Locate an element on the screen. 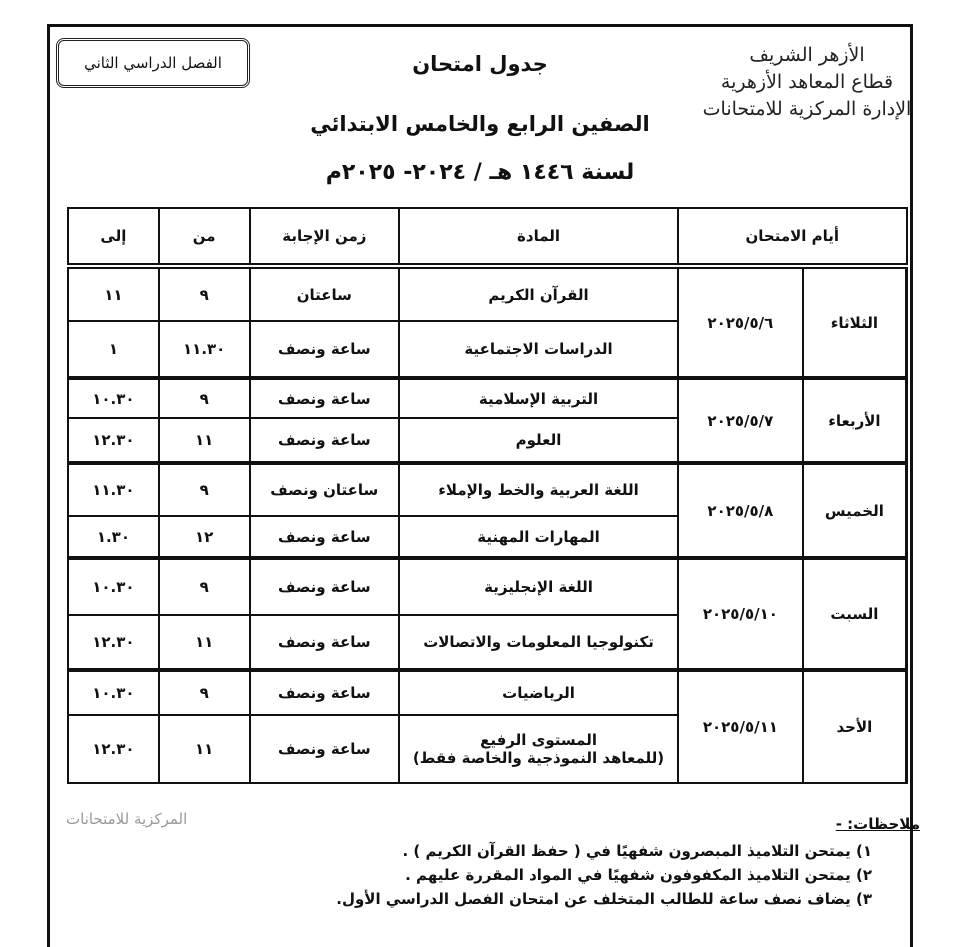 This screenshot has width=960, height=947. header-days: أيام الامتحان is located at coordinates (792, 238).